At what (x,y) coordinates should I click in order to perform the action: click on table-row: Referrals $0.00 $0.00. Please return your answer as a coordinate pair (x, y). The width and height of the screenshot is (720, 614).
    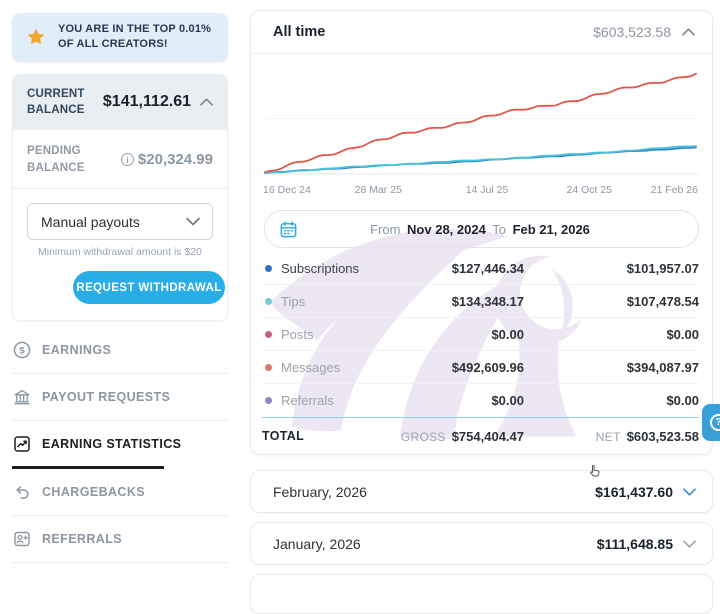
    Looking at the image, I should click on (480, 400).